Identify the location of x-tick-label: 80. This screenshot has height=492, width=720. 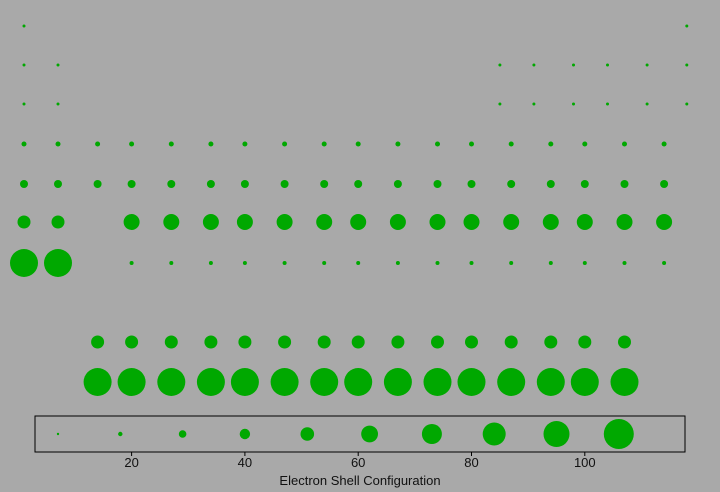
(471, 462).